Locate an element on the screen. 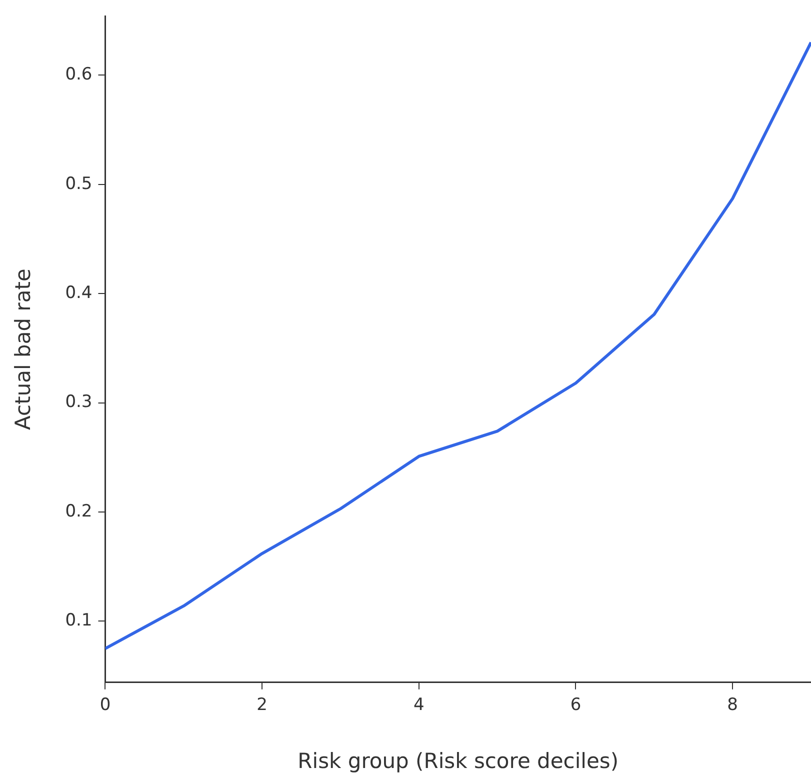 This screenshot has height=783, width=811. y-tick-label: 0.4 is located at coordinates (78, 293).